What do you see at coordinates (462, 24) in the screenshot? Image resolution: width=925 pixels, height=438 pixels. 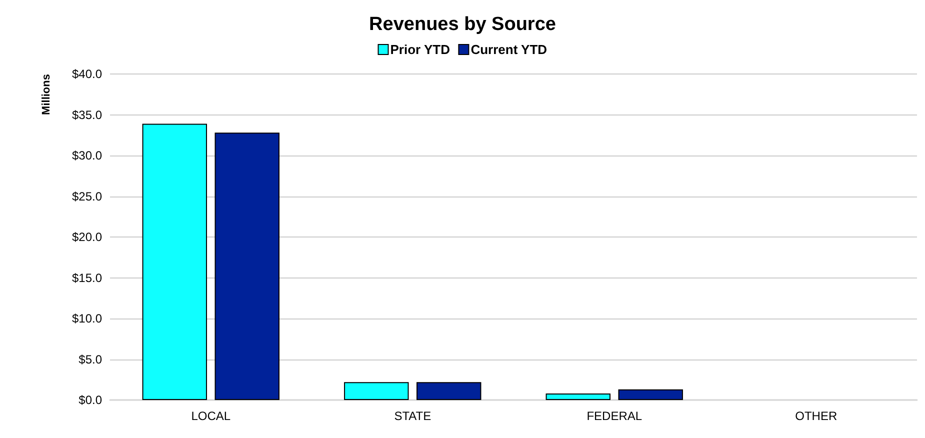 I see `chart-title: Revenues by Source` at bounding box center [462, 24].